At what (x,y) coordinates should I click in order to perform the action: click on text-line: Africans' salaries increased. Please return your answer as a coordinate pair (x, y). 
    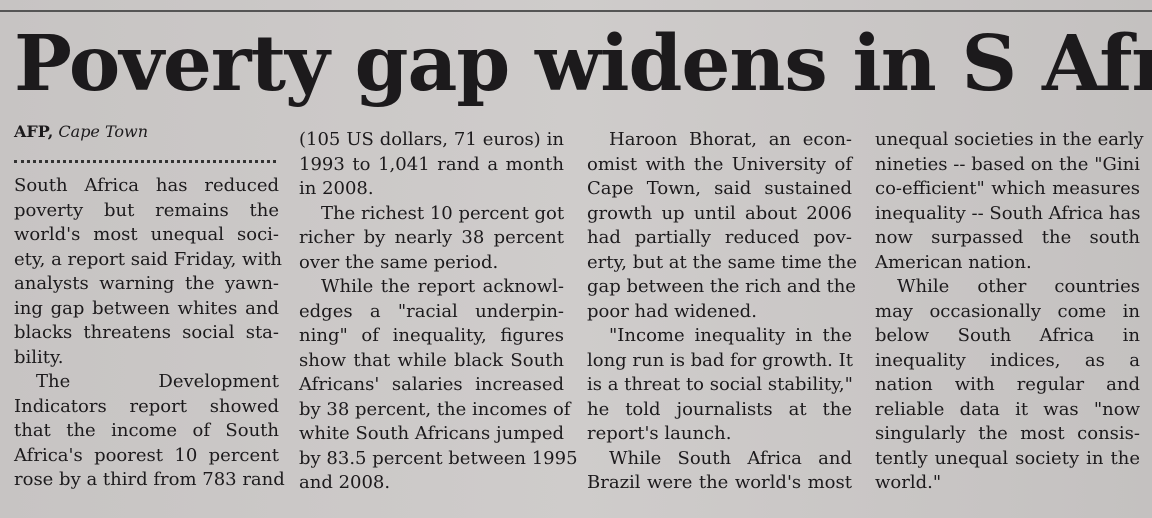
    Looking at the image, I should click on (431, 384).